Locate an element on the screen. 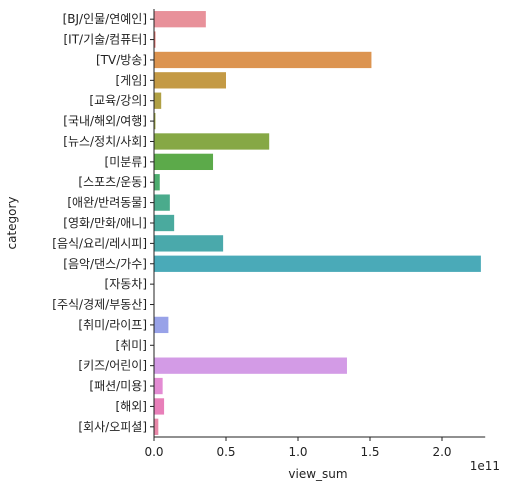  x-tick-label: 0.5 is located at coordinates (225, 452).